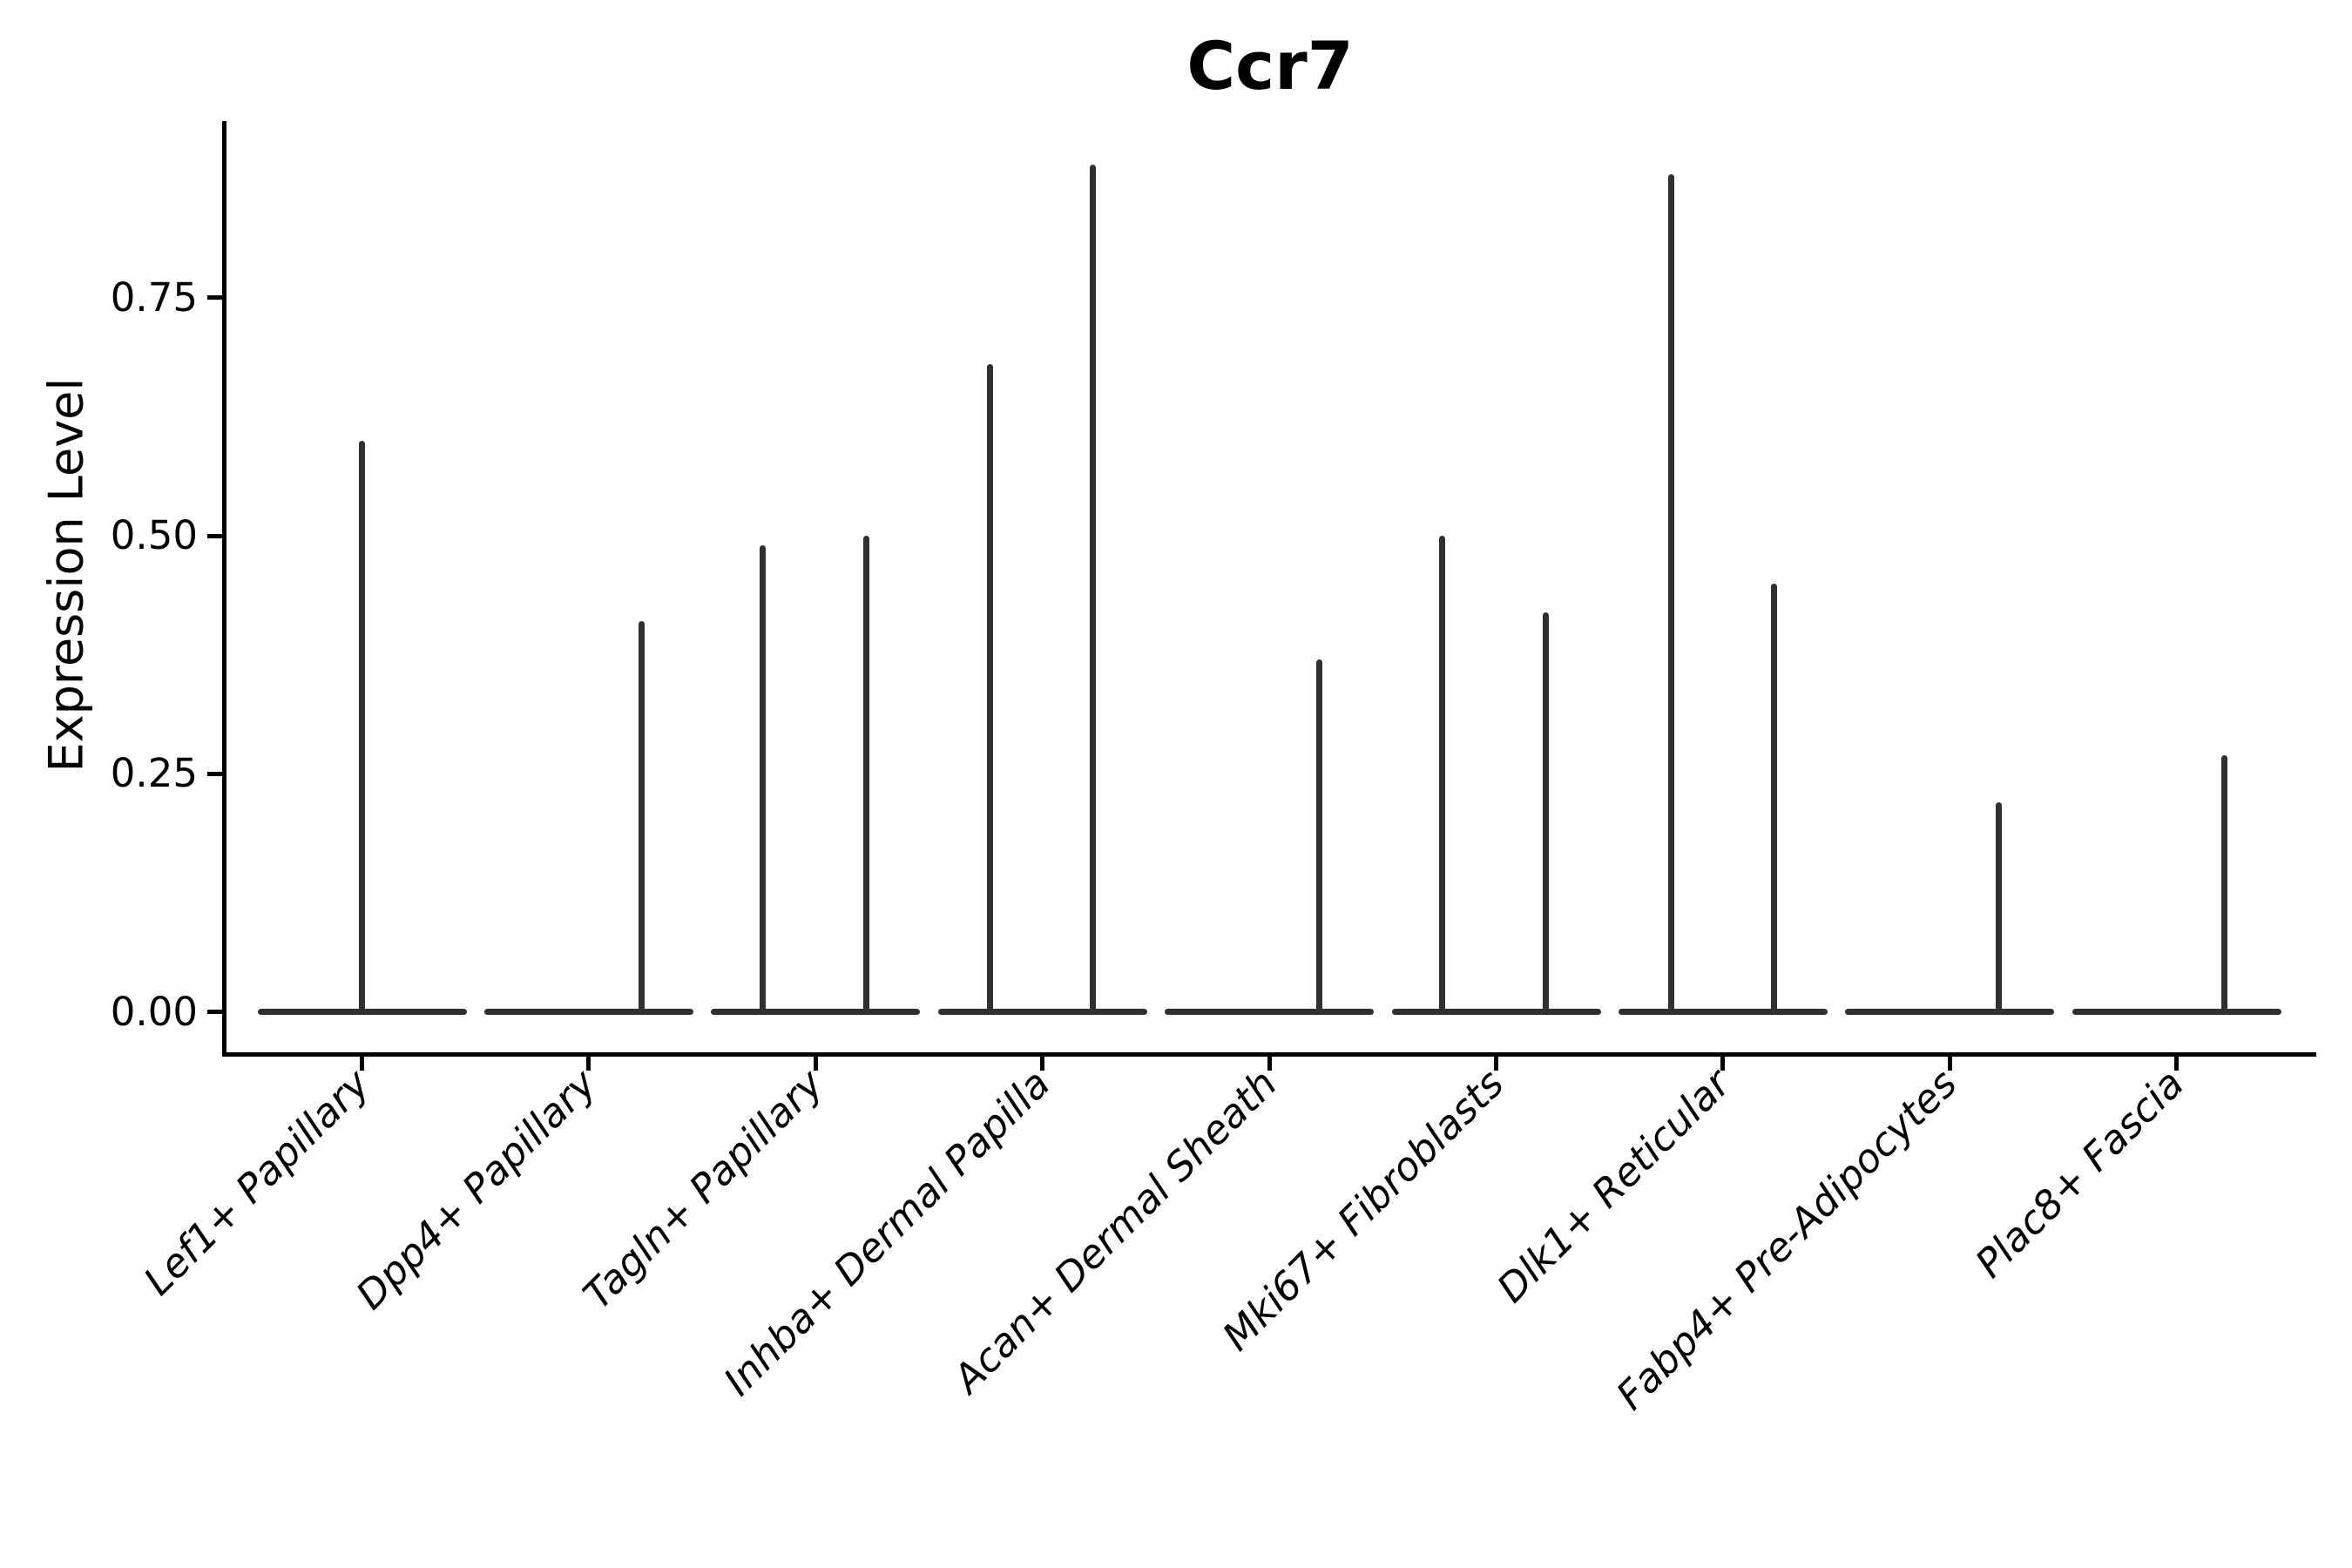 The width and height of the screenshot is (2352, 1568). I want to click on y-axis-spine, so click(224, 589).